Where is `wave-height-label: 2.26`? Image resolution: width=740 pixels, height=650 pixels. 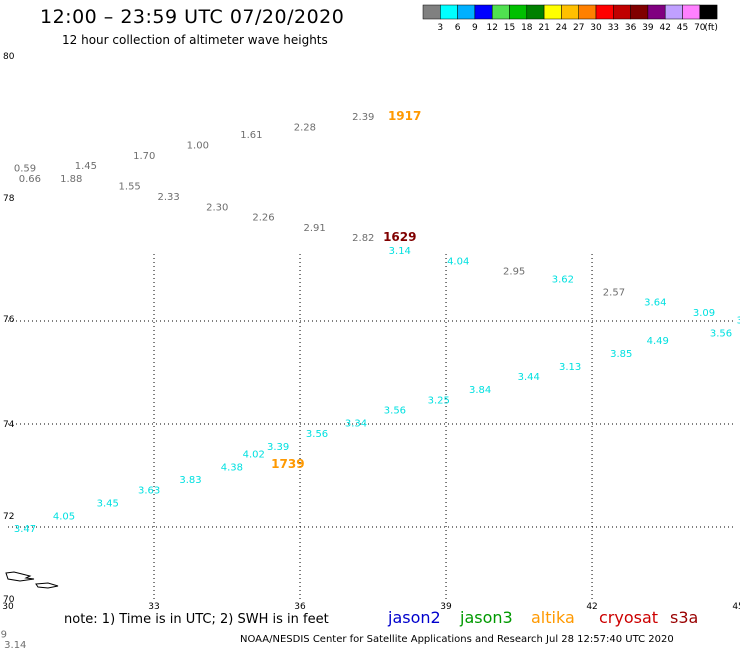 wave-height-label: 2.26 is located at coordinates (263, 218).